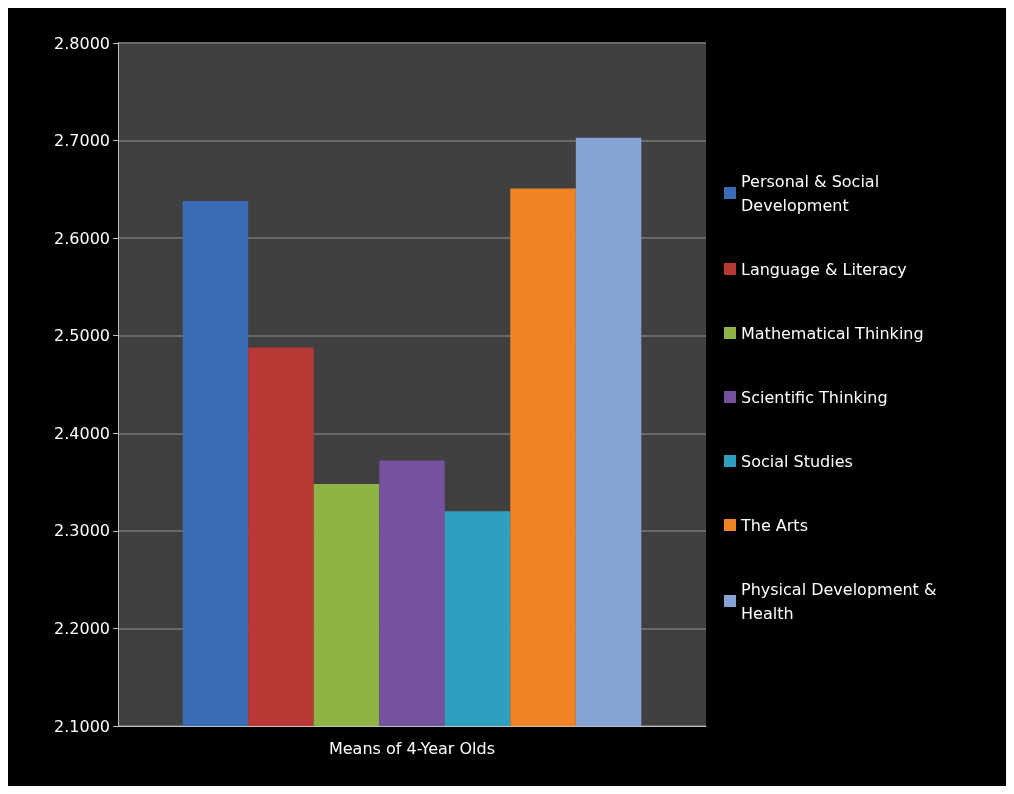 The width and height of the screenshot is (1014, 794). What do you see at coordinates (82, 433) in the screenshot?
I see `y-tick-label: 2.4000` at bounding box center [82, 433].